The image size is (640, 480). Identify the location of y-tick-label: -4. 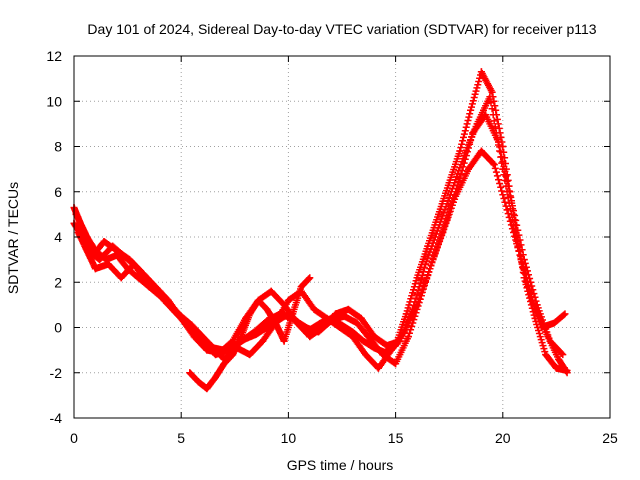
(56, 418).